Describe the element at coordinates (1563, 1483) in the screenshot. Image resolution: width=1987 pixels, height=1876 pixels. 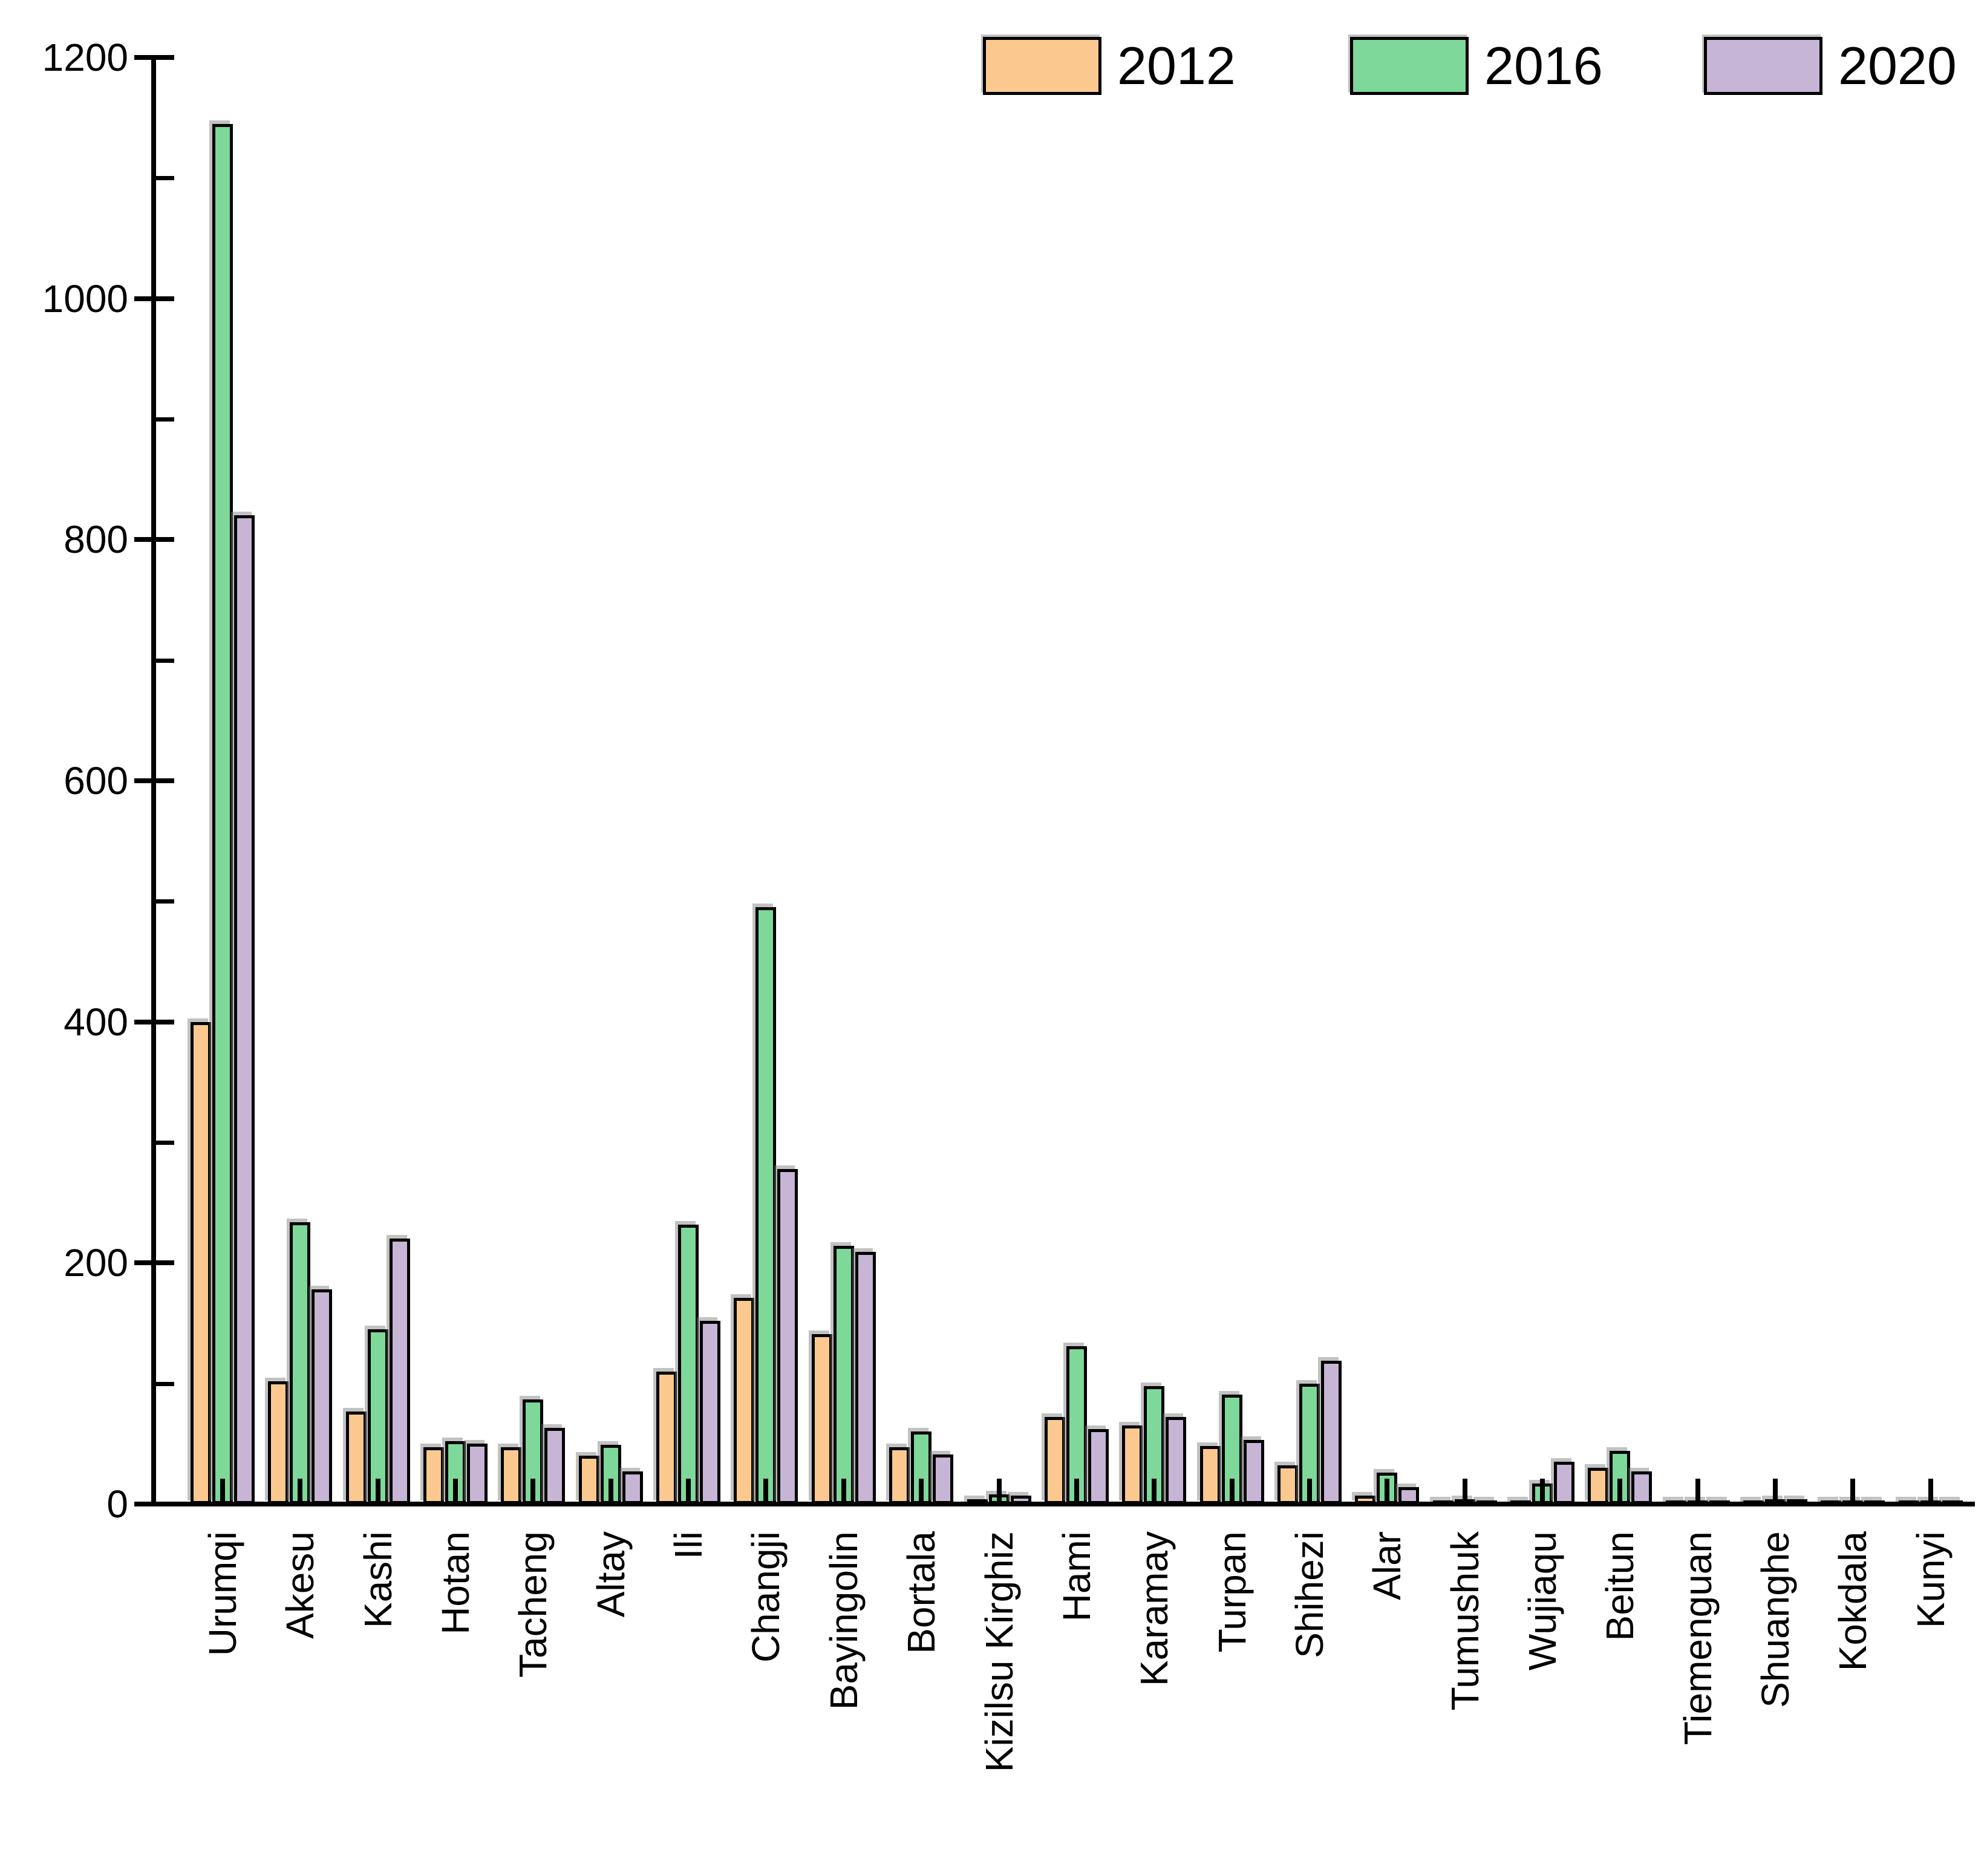
I see `bar-wujiaqu-2020` at that location.